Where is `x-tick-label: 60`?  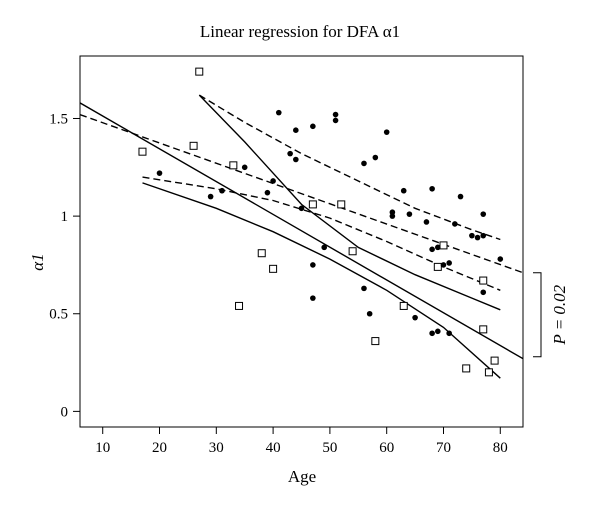
x-tick-label: 60 is located at coordinates (386, 448).